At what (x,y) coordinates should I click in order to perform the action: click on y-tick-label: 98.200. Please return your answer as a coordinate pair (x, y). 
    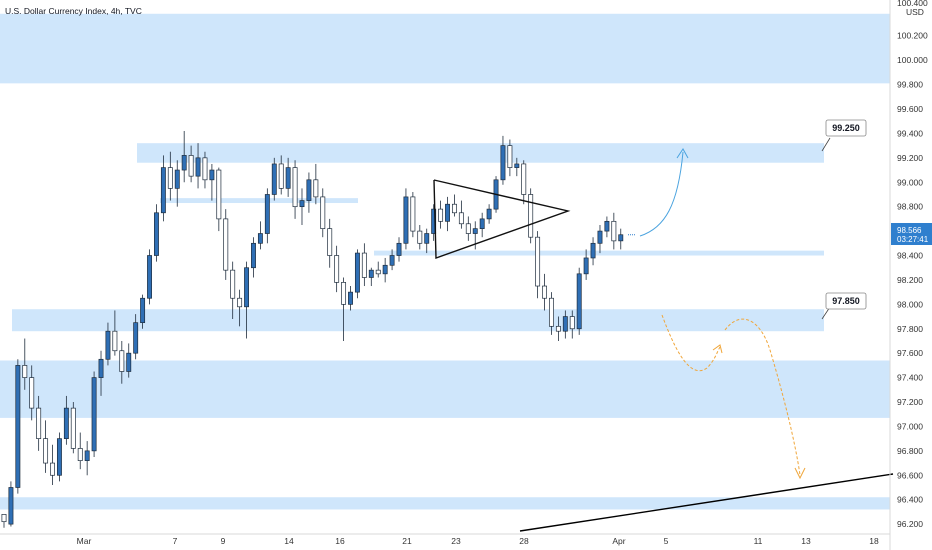
    Looking at the image, I should click on (910, 280).